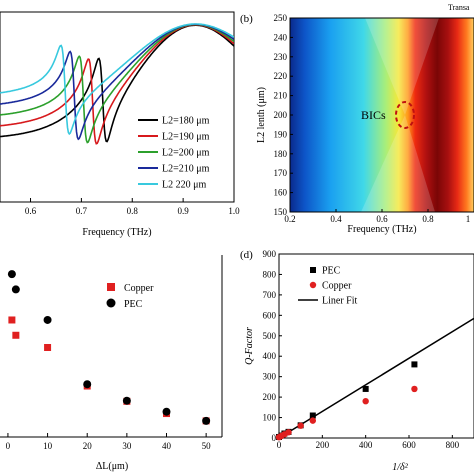 Image resolution: width=474 pixels, height=474 pixels. I want to click on panel-d-xtick-label: 600, so click(409, 445).